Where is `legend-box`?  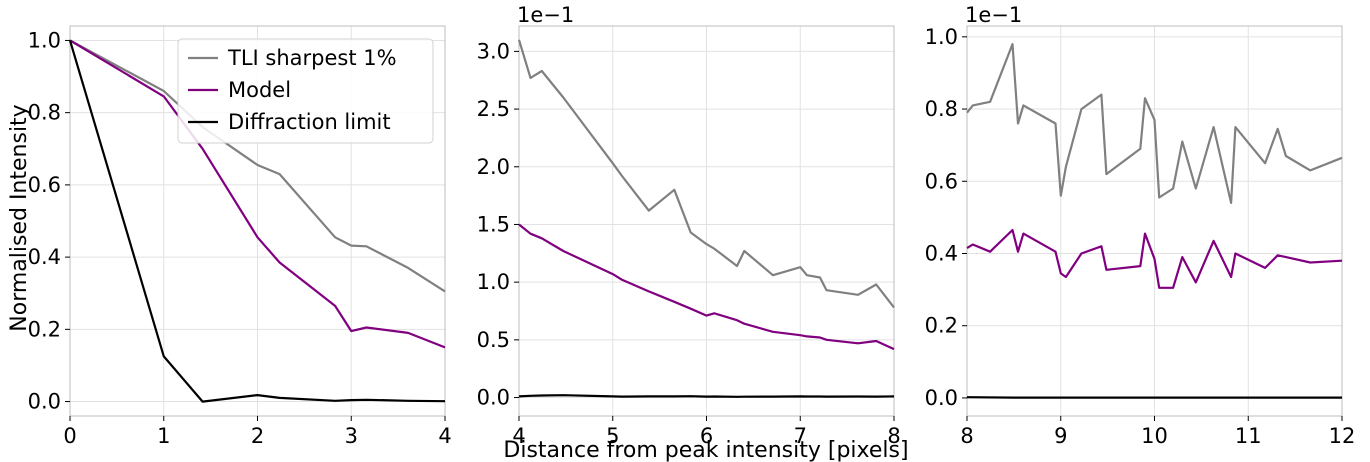
legend-box is located at coordinates (305, 91).